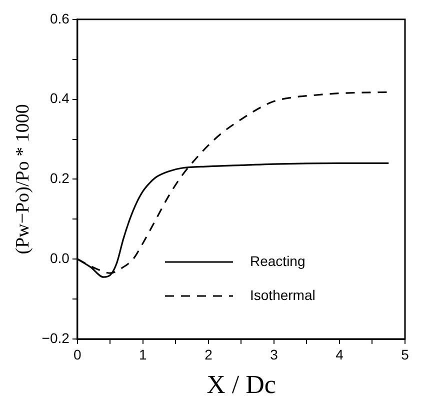 The width and height of the screenshot is (425, 414). I want to click on x-tick-label: 4, so click(340, 354).